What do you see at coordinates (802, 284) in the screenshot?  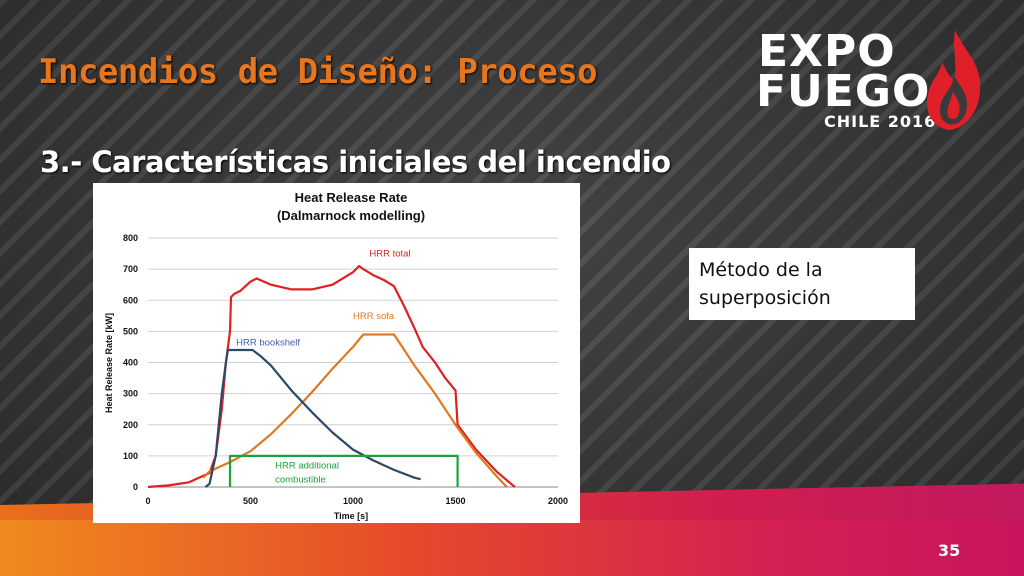 I see `method-note: Método de la superposición` at bounding box center [802, 284].